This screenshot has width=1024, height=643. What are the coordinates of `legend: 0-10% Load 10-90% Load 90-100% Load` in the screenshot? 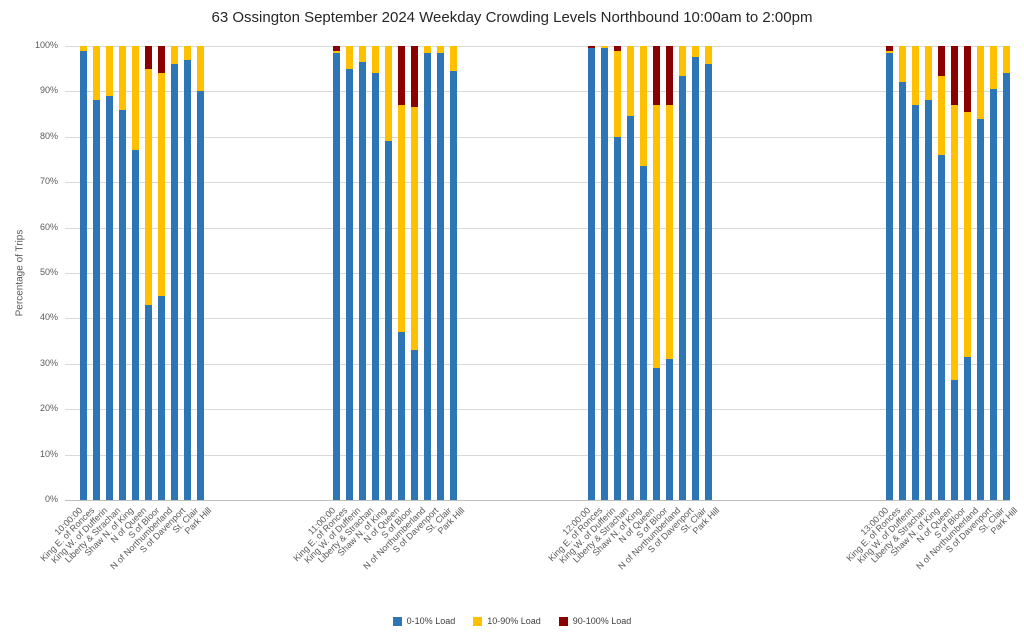 It's located at (512, 621).